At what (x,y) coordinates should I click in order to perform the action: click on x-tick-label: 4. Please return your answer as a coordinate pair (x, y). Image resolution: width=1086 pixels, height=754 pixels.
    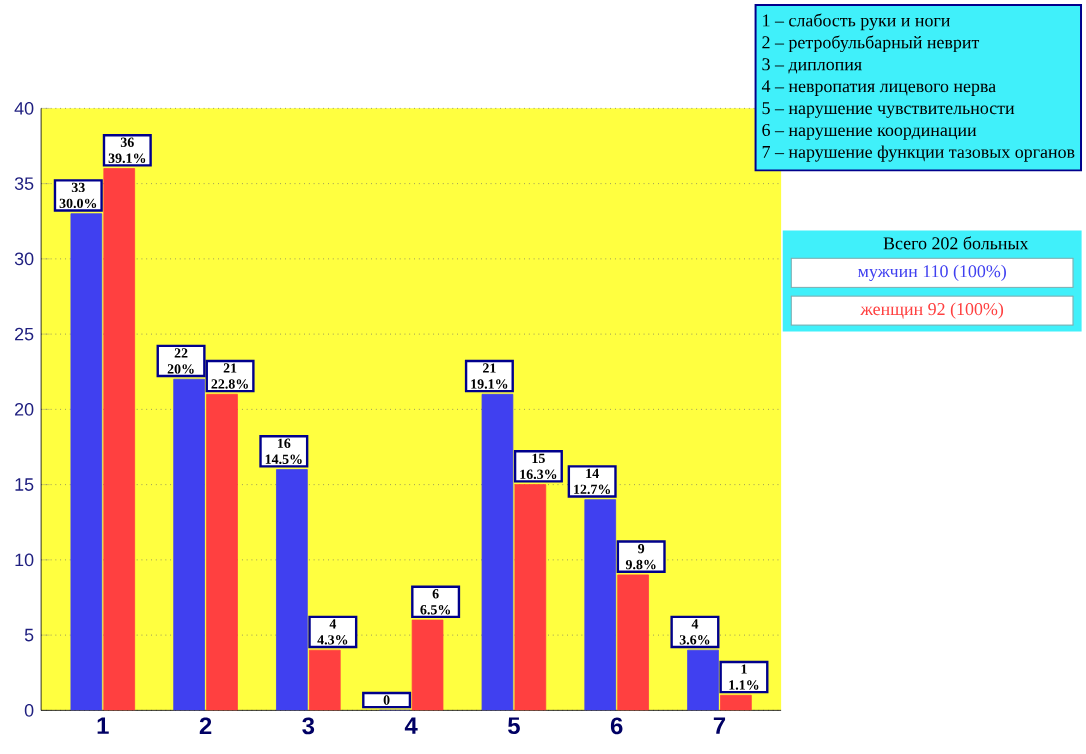
    Looking at the image, I should click on (411, 725).